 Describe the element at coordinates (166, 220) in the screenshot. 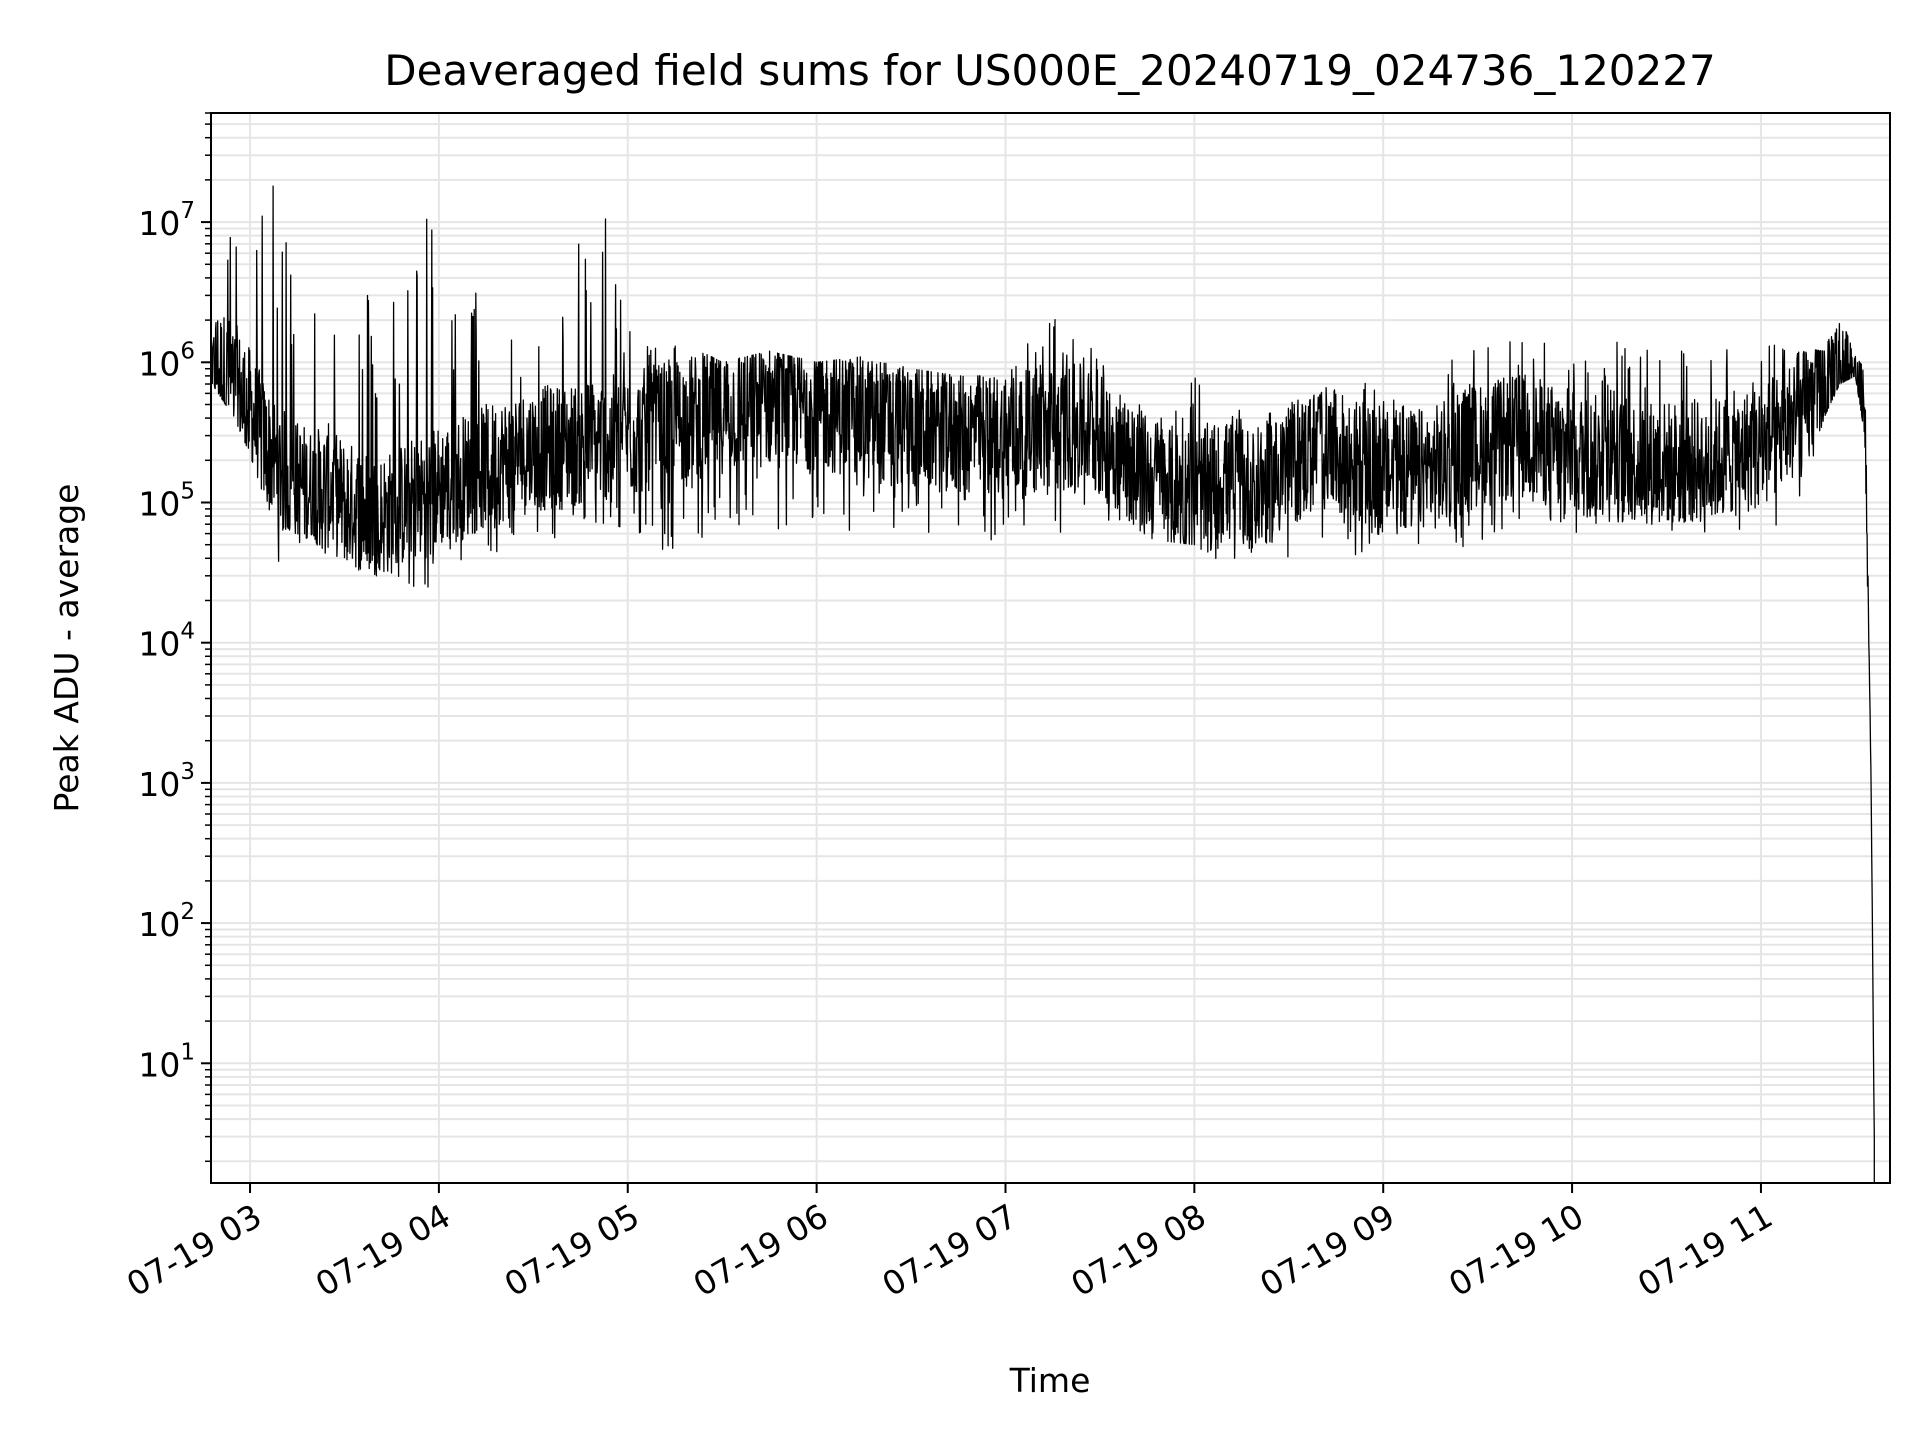

I see `y-tick-label: 10⁷` at that location.